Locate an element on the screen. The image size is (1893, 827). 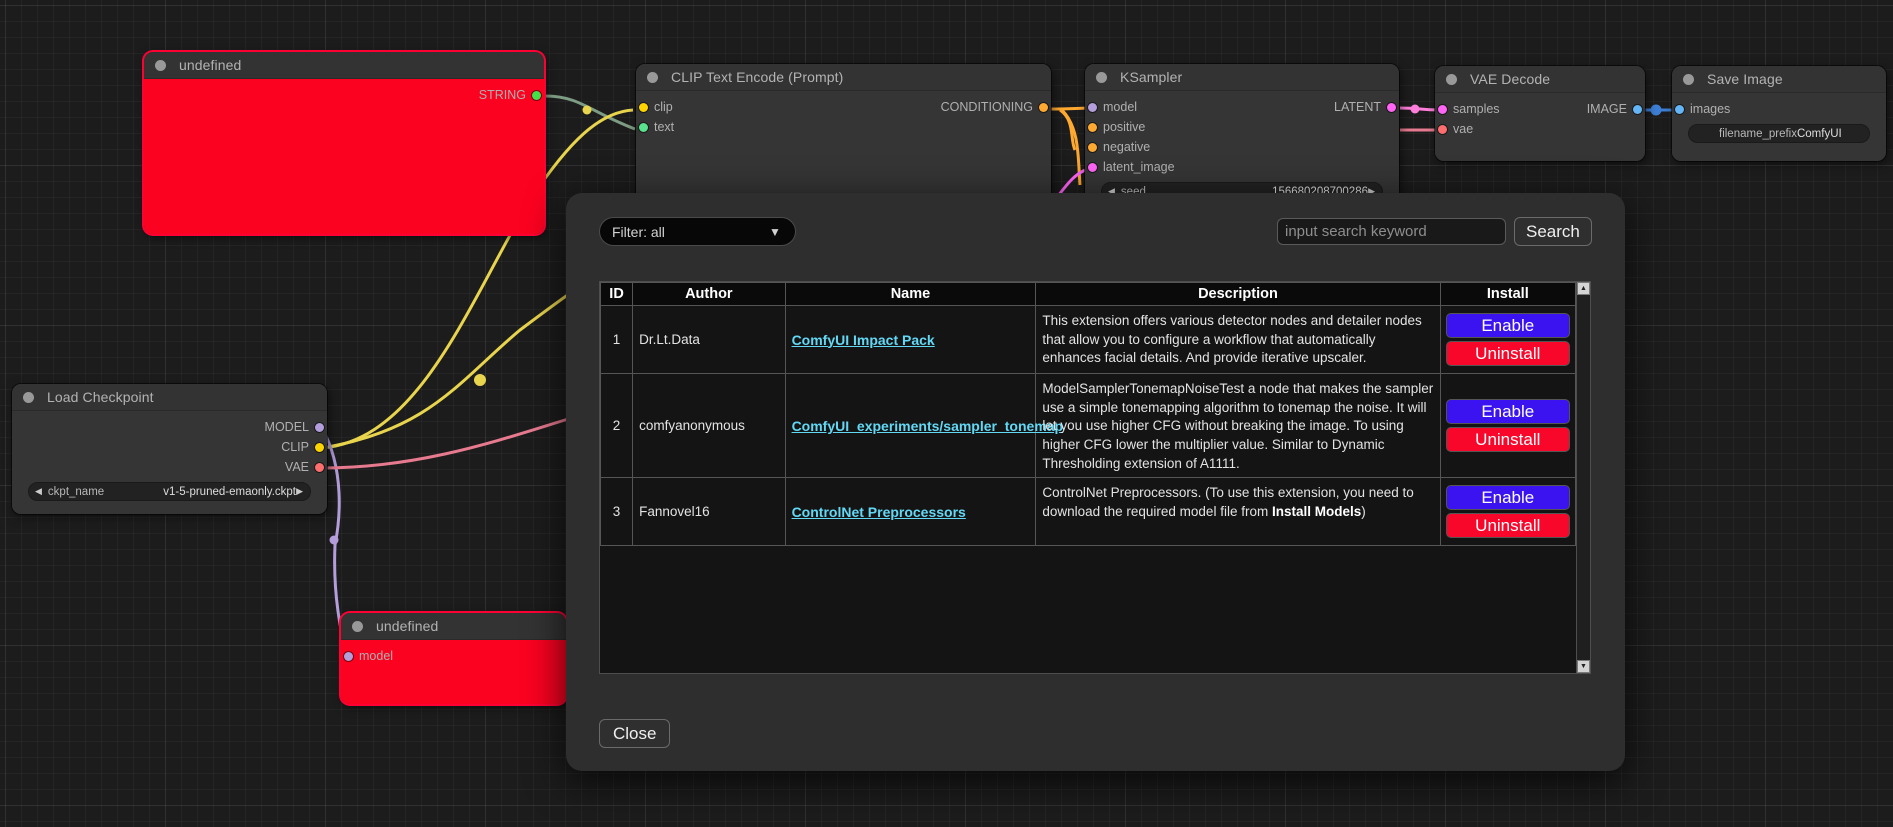
extension-link: ControlNet Preprocessors is located at coordinates (878, 511).